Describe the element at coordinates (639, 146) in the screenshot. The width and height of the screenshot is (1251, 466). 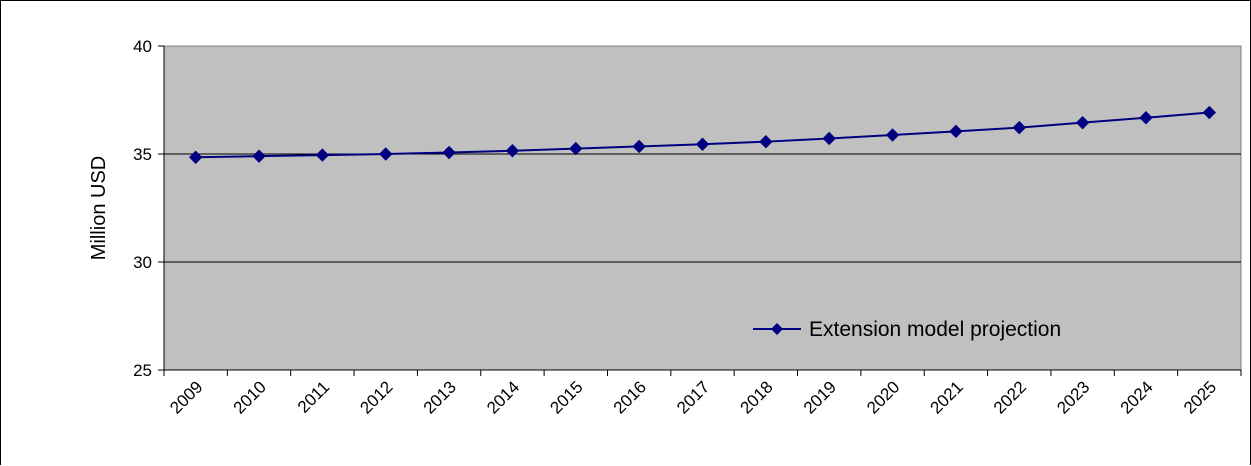
I see `data-point-2016` at that location.